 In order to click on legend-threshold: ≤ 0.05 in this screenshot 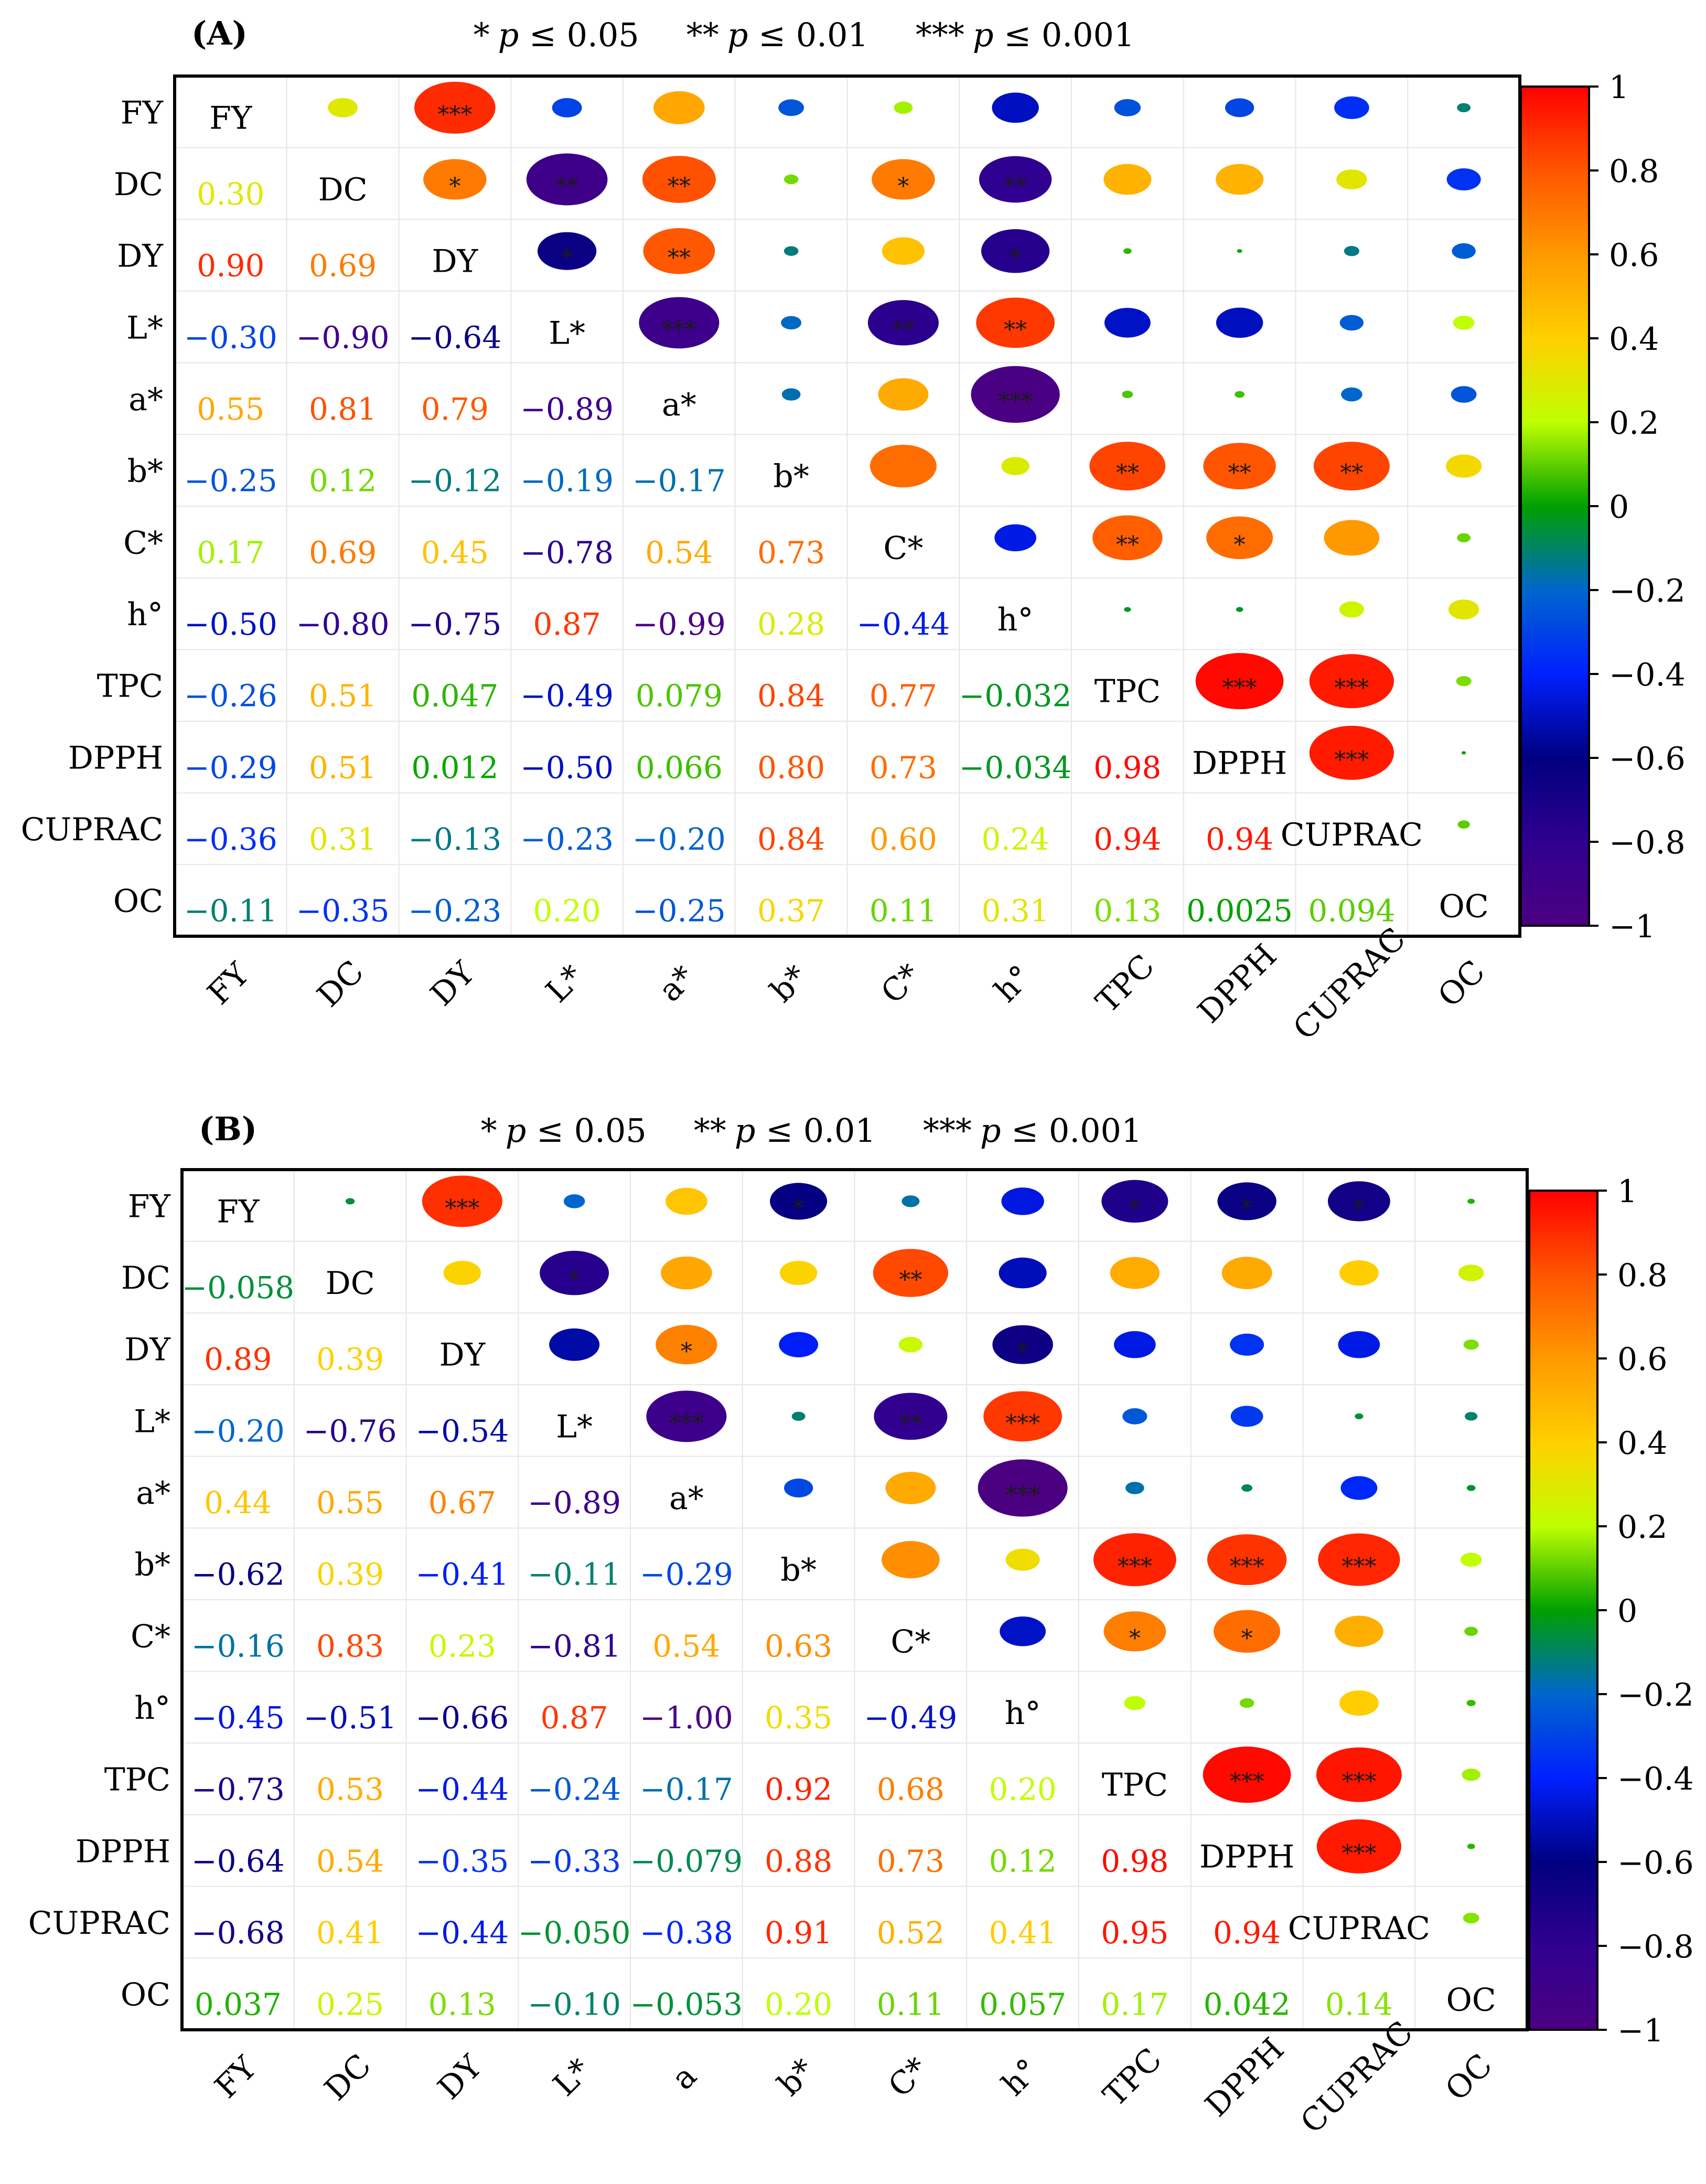, I will do `click(586, 1130)`.